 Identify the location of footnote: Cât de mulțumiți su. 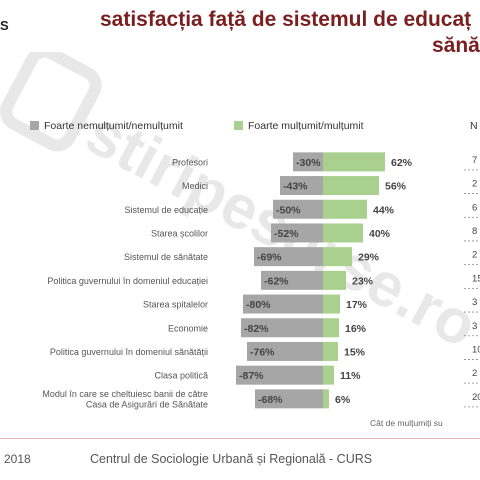
(406, 423).